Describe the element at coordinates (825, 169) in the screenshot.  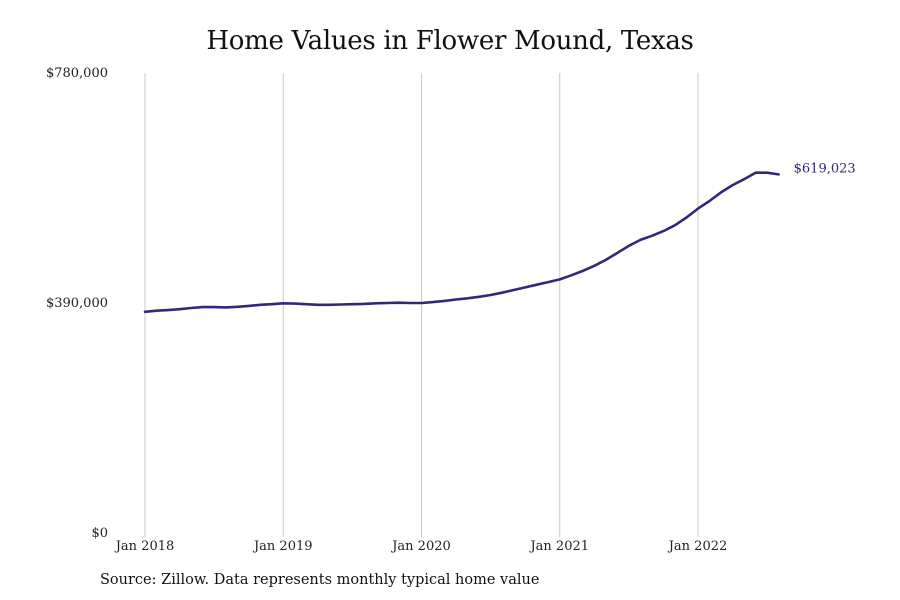
I see `end-value-label: $619,023` at that location.